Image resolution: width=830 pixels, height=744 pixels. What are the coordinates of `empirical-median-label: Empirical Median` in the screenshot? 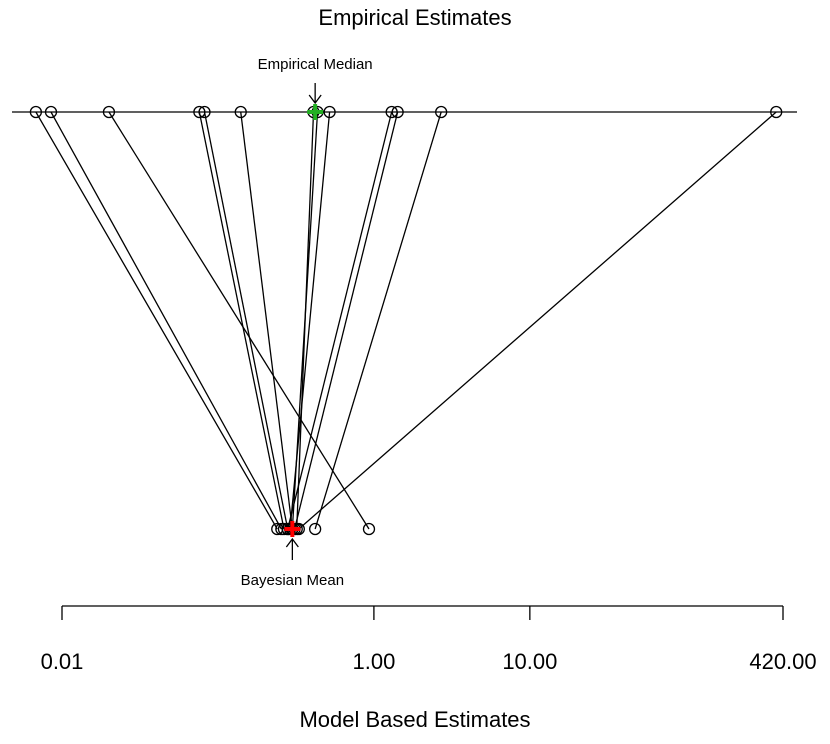 It's located at (315, 64).